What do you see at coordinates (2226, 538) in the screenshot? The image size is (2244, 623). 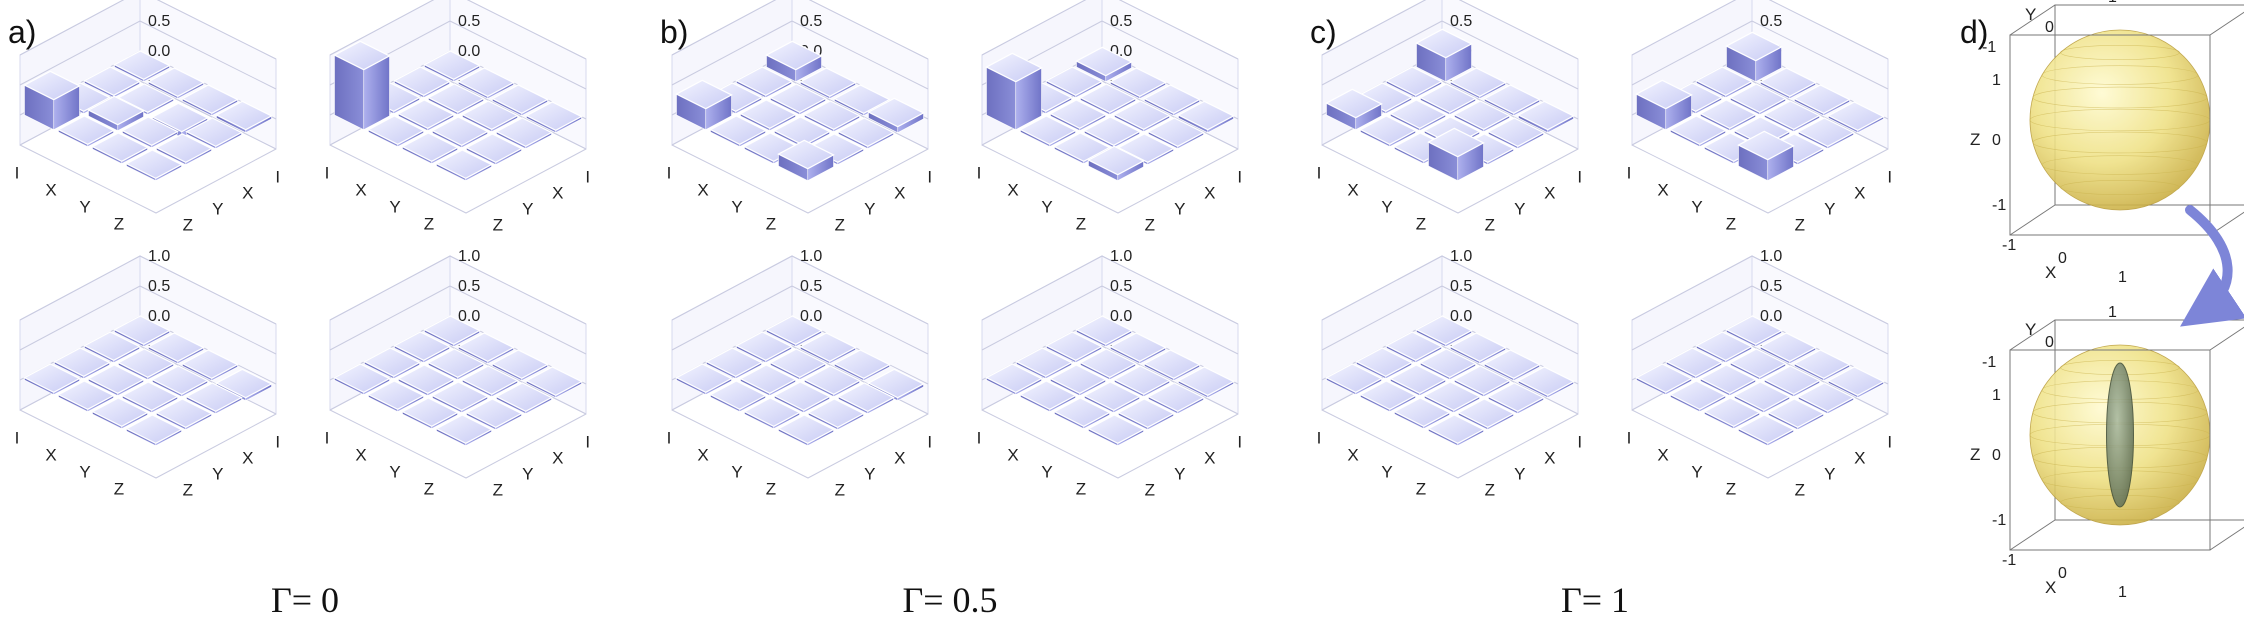 I see `box-edge` at bounding box center [2226, 538].